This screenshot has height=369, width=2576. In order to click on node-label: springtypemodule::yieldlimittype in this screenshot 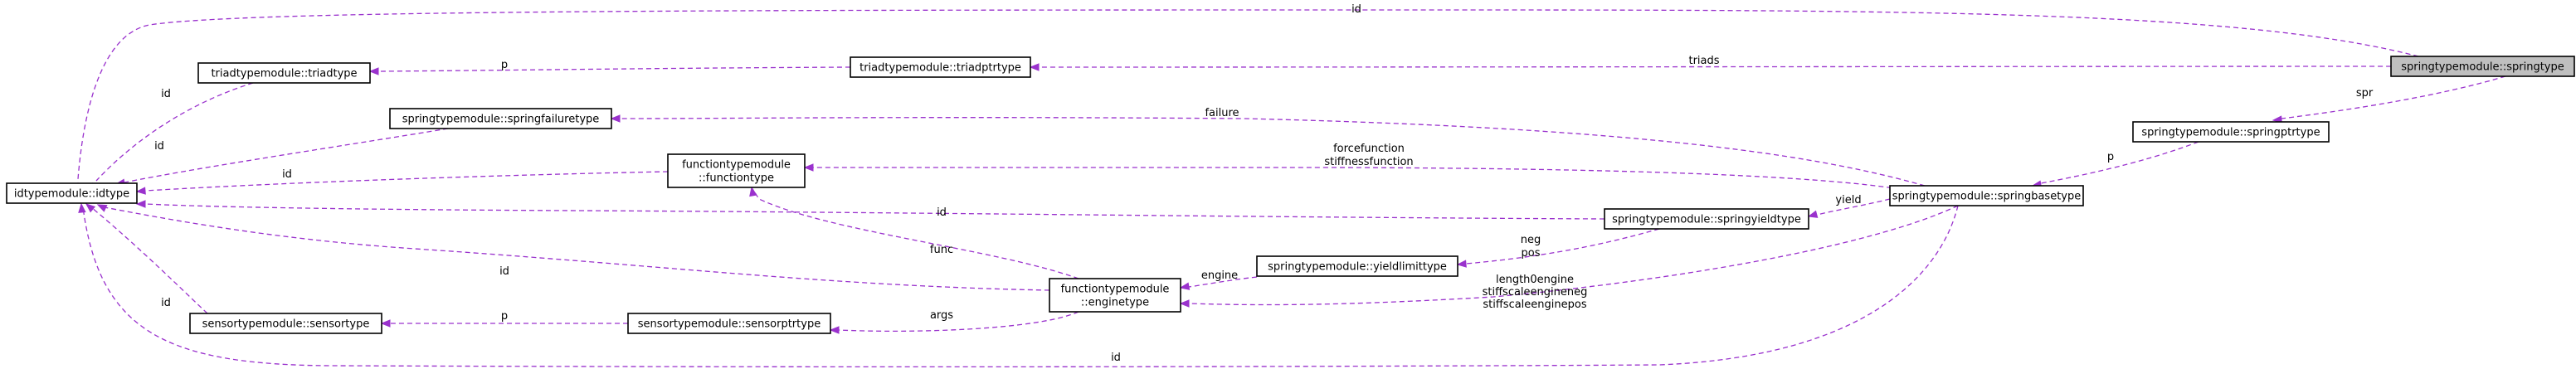, I will do `click(1357, 267)`.